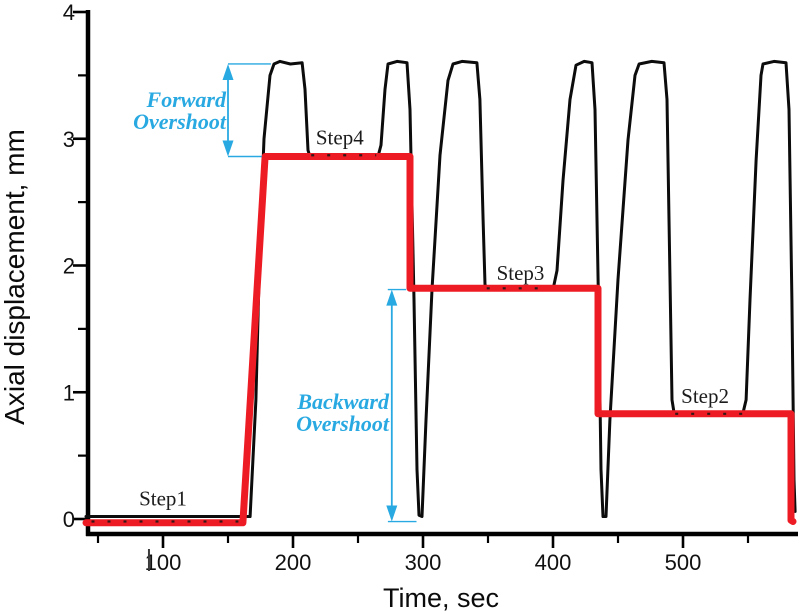 Image resolution: width=800 pixels, height=614 pixels. Describe the element at coordinates (705, 396) in the screenshot. I see `step-label-step2: Step2` at that location.